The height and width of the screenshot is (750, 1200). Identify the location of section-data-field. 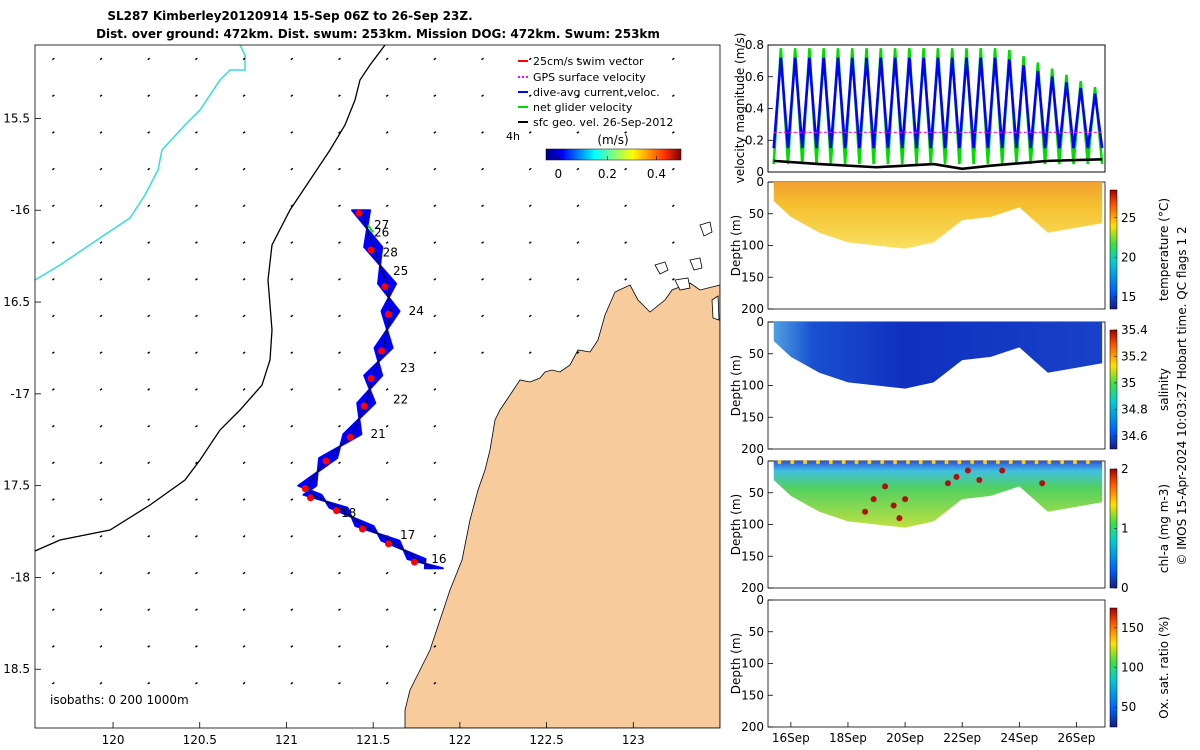
(938, 215).